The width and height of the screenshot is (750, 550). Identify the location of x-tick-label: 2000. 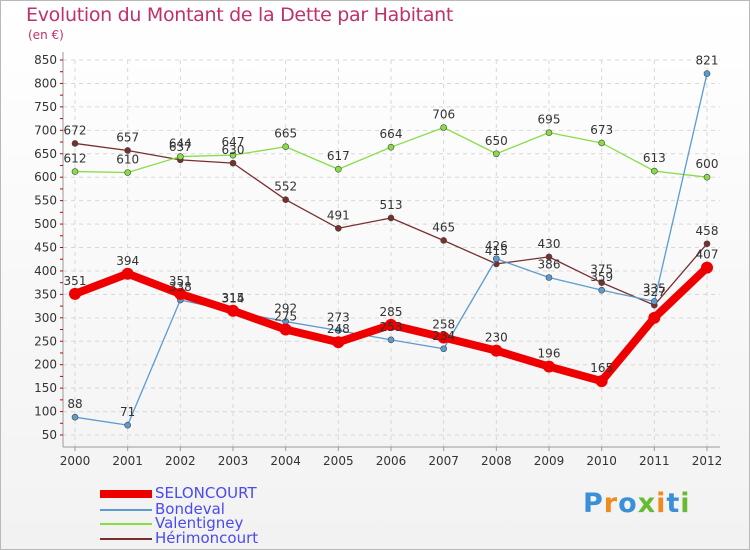
(75, 461).